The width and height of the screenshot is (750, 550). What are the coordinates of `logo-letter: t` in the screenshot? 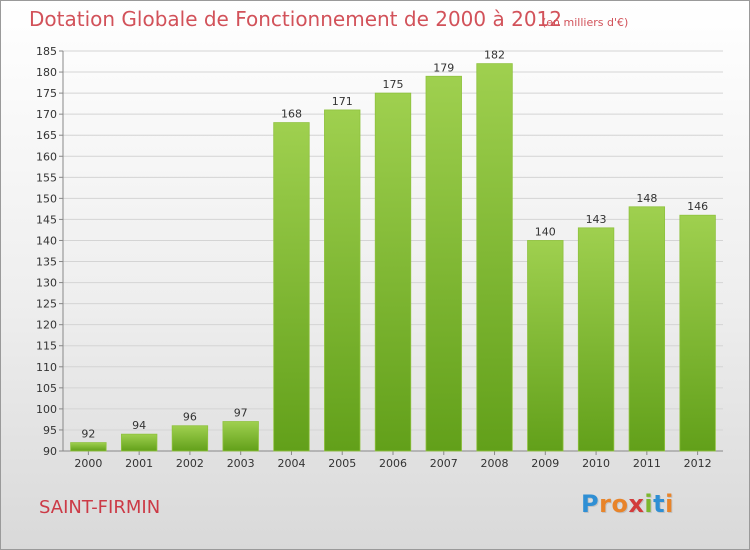 It's located at (659, 504).